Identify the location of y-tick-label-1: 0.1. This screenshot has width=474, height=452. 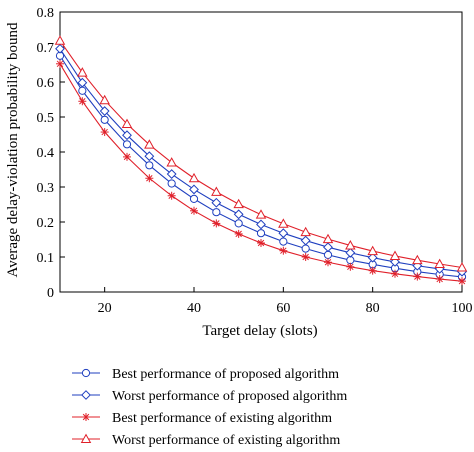
(46, 258).